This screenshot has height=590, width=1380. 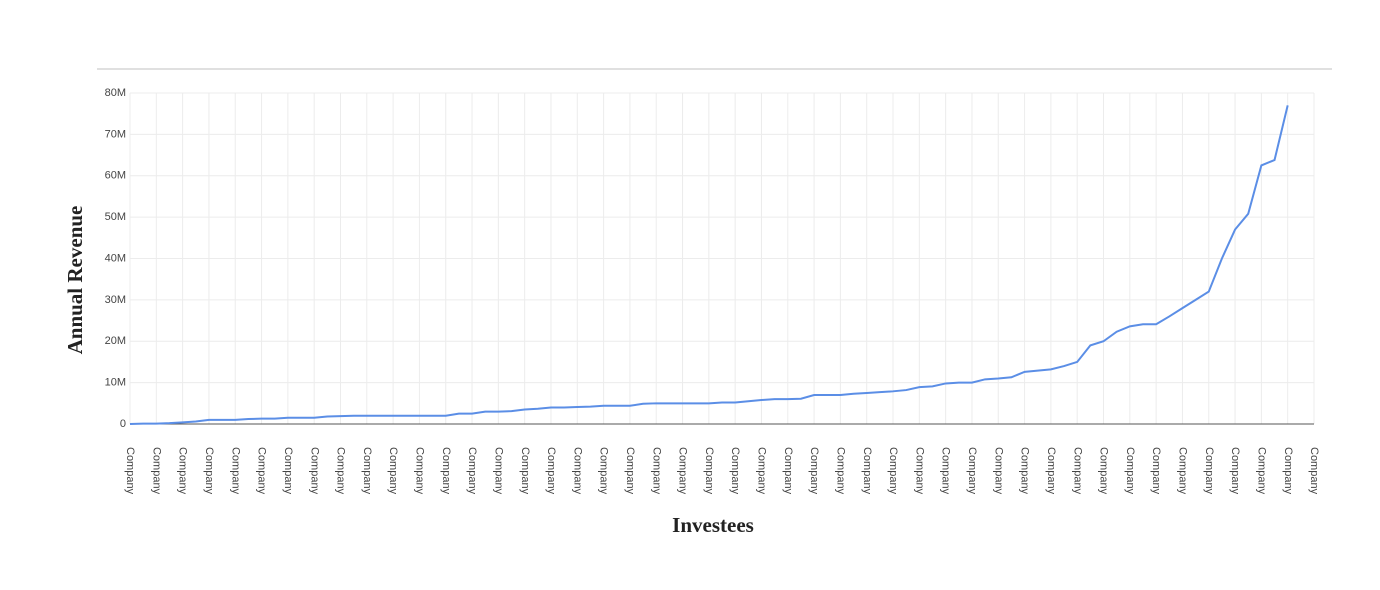 What do you see at coordinates (115, 383) in the screenshot?
I see `y-tick-label: 10M` at bounding box center [115, 383].